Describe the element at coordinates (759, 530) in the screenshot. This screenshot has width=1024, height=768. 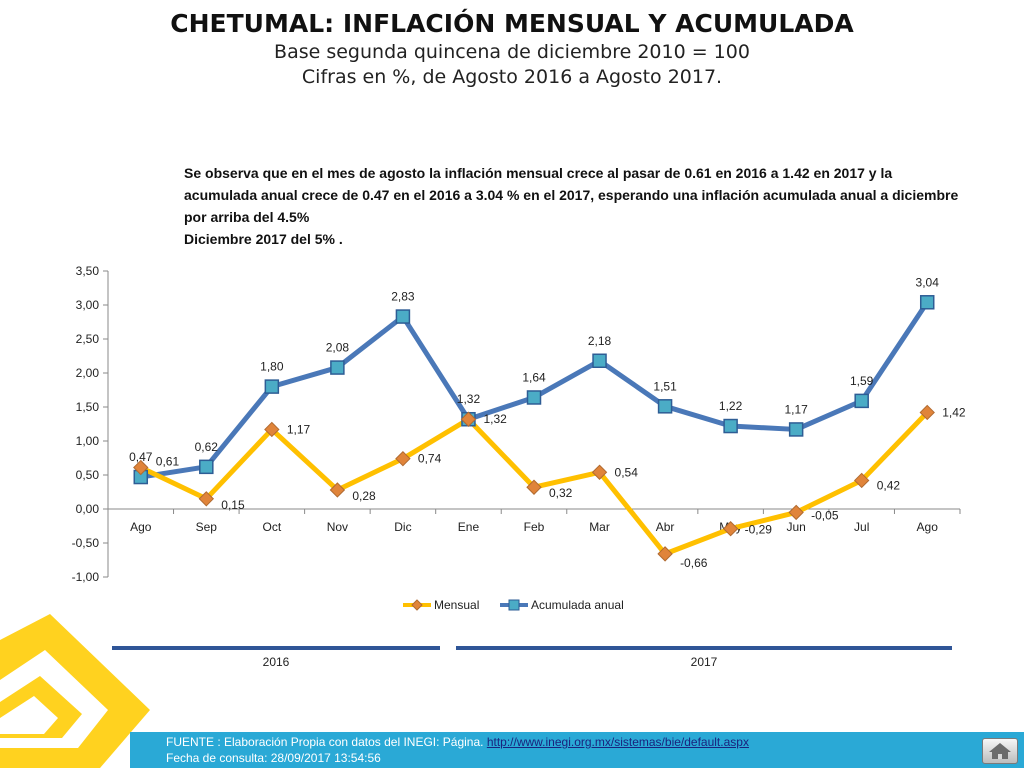
I see `data-label-mensual: -0,29` at that location.